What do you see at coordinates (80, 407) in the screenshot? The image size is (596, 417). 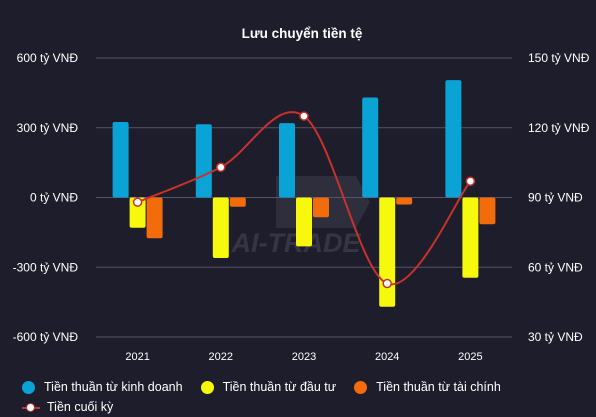 I see `legend-label-ending-cash: Tiền cuối kỳ` at bounding box center [80, 407].